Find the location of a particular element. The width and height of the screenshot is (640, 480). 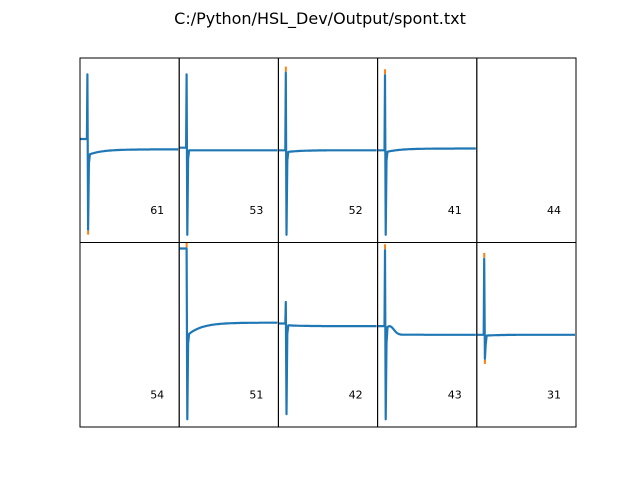

panel-label-52: 52 is located at coordinates (356, 210).